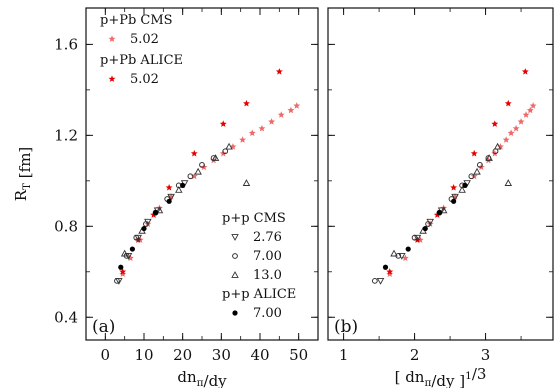  What do you see at coordinates (66, 317) in the screenshot?
I see `y-tick-label: 0.4` at bounding box center [66, 317].